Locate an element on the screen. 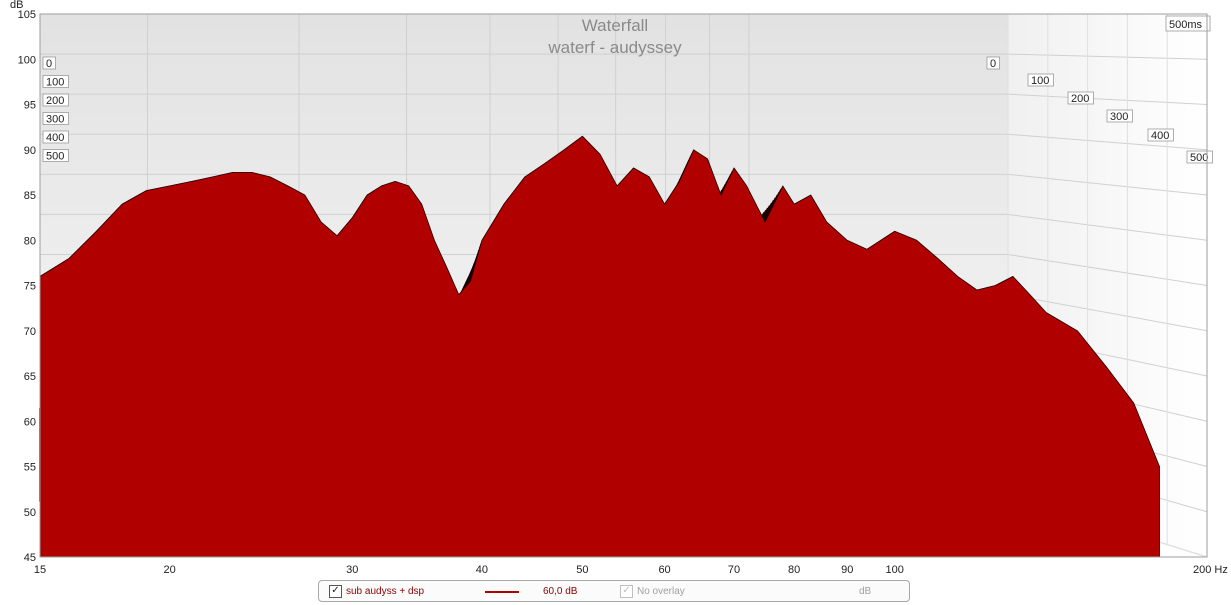 The image size is (1231, 605). time-tick-left: 300 is located at coordinates (55, 119).